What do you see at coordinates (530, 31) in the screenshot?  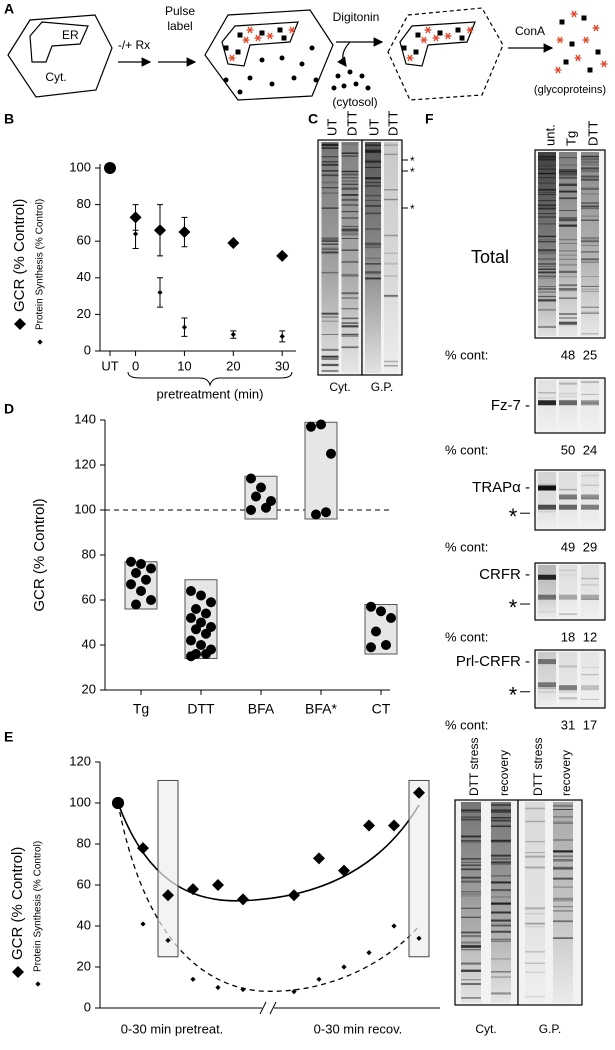 I see `cona-label: ConA` at bounding box center [530, 31].